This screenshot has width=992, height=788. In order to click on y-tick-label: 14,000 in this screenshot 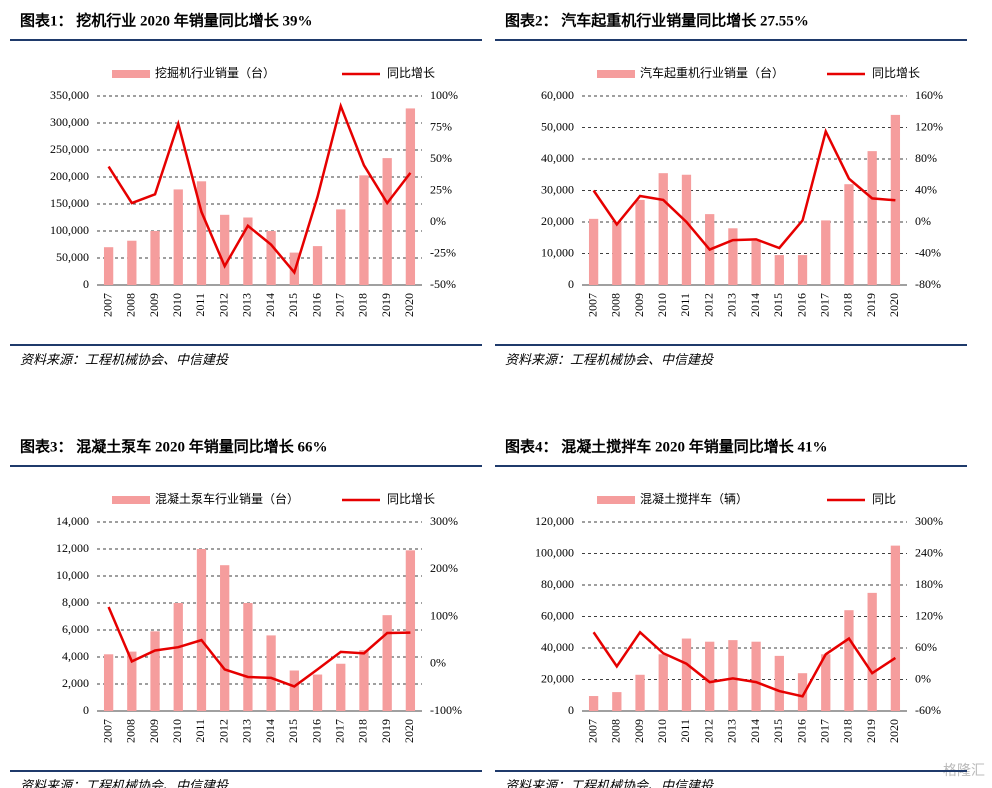, I will do `click(72, 521)`.